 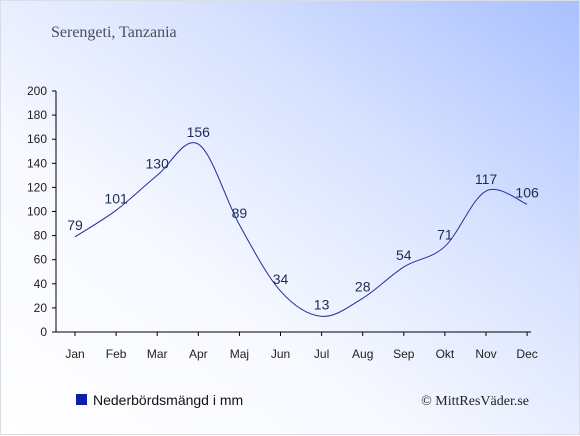 What do you see at coordinates (114, 32) in the screenshot?
I see `chart-title: Serengeti, Tanzania` at bounding box center [114, 32].